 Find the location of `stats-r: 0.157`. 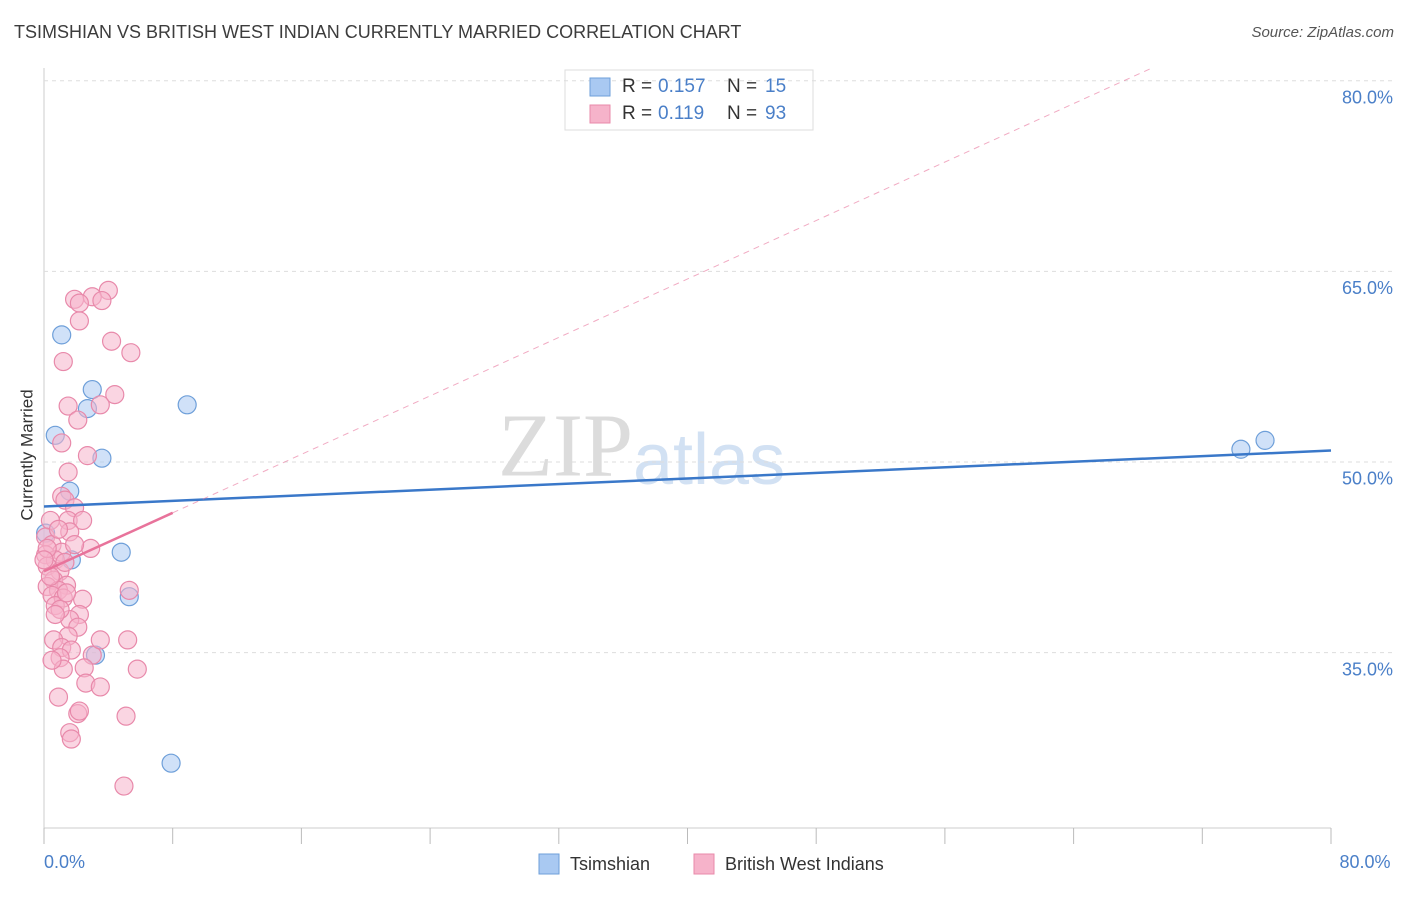

stats-r: 0.157 is located at coordinates (682, 86).